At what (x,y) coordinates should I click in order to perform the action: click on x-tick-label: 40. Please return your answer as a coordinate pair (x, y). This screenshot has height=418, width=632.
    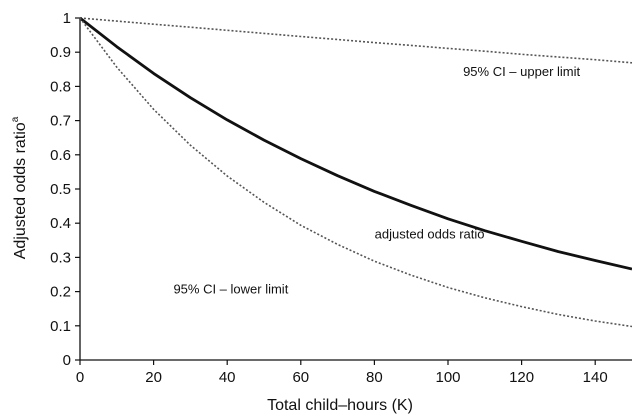
    Looking at the image, I should click on (227, 377).